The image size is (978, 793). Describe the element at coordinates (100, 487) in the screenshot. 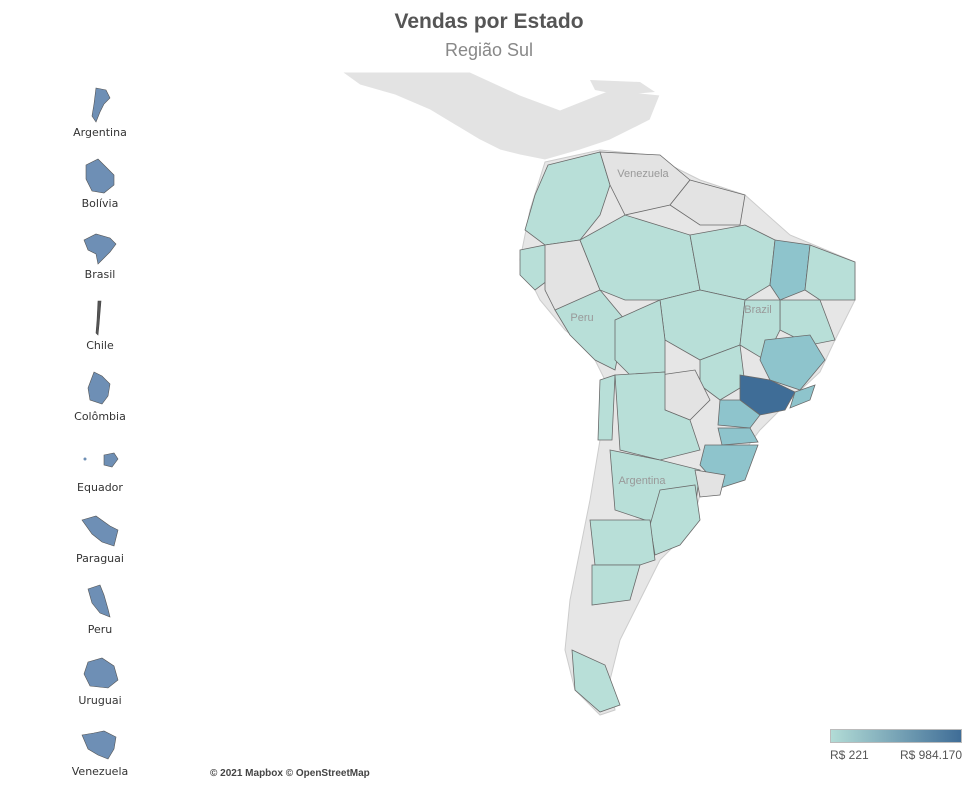

I see `country-label: Equador` at that location.